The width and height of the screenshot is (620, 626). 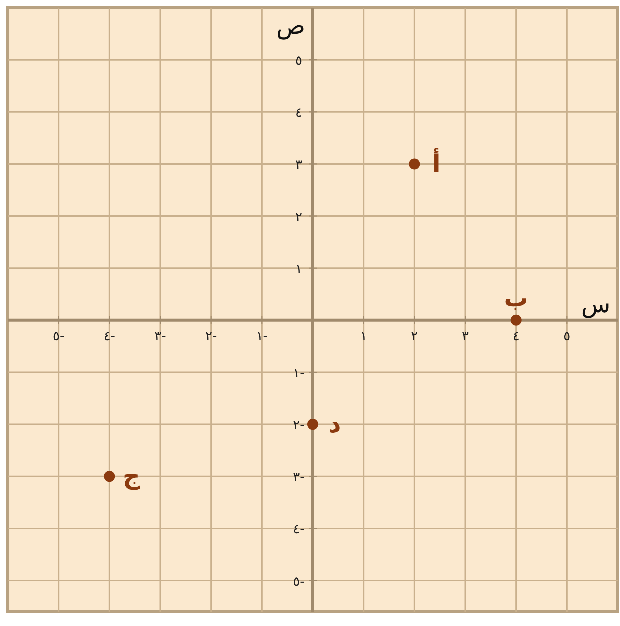 What do you see at coordinates (160, 336) in the screenshot?
I see `x-tick-label: ٣-` at bounding box center [160, 336].